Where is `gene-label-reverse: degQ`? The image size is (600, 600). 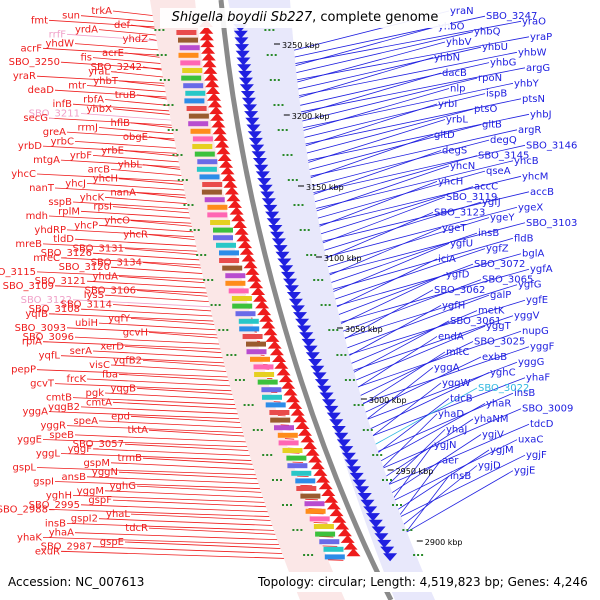
gene-label-reverse: degQ is located at coordinates (503, 140).